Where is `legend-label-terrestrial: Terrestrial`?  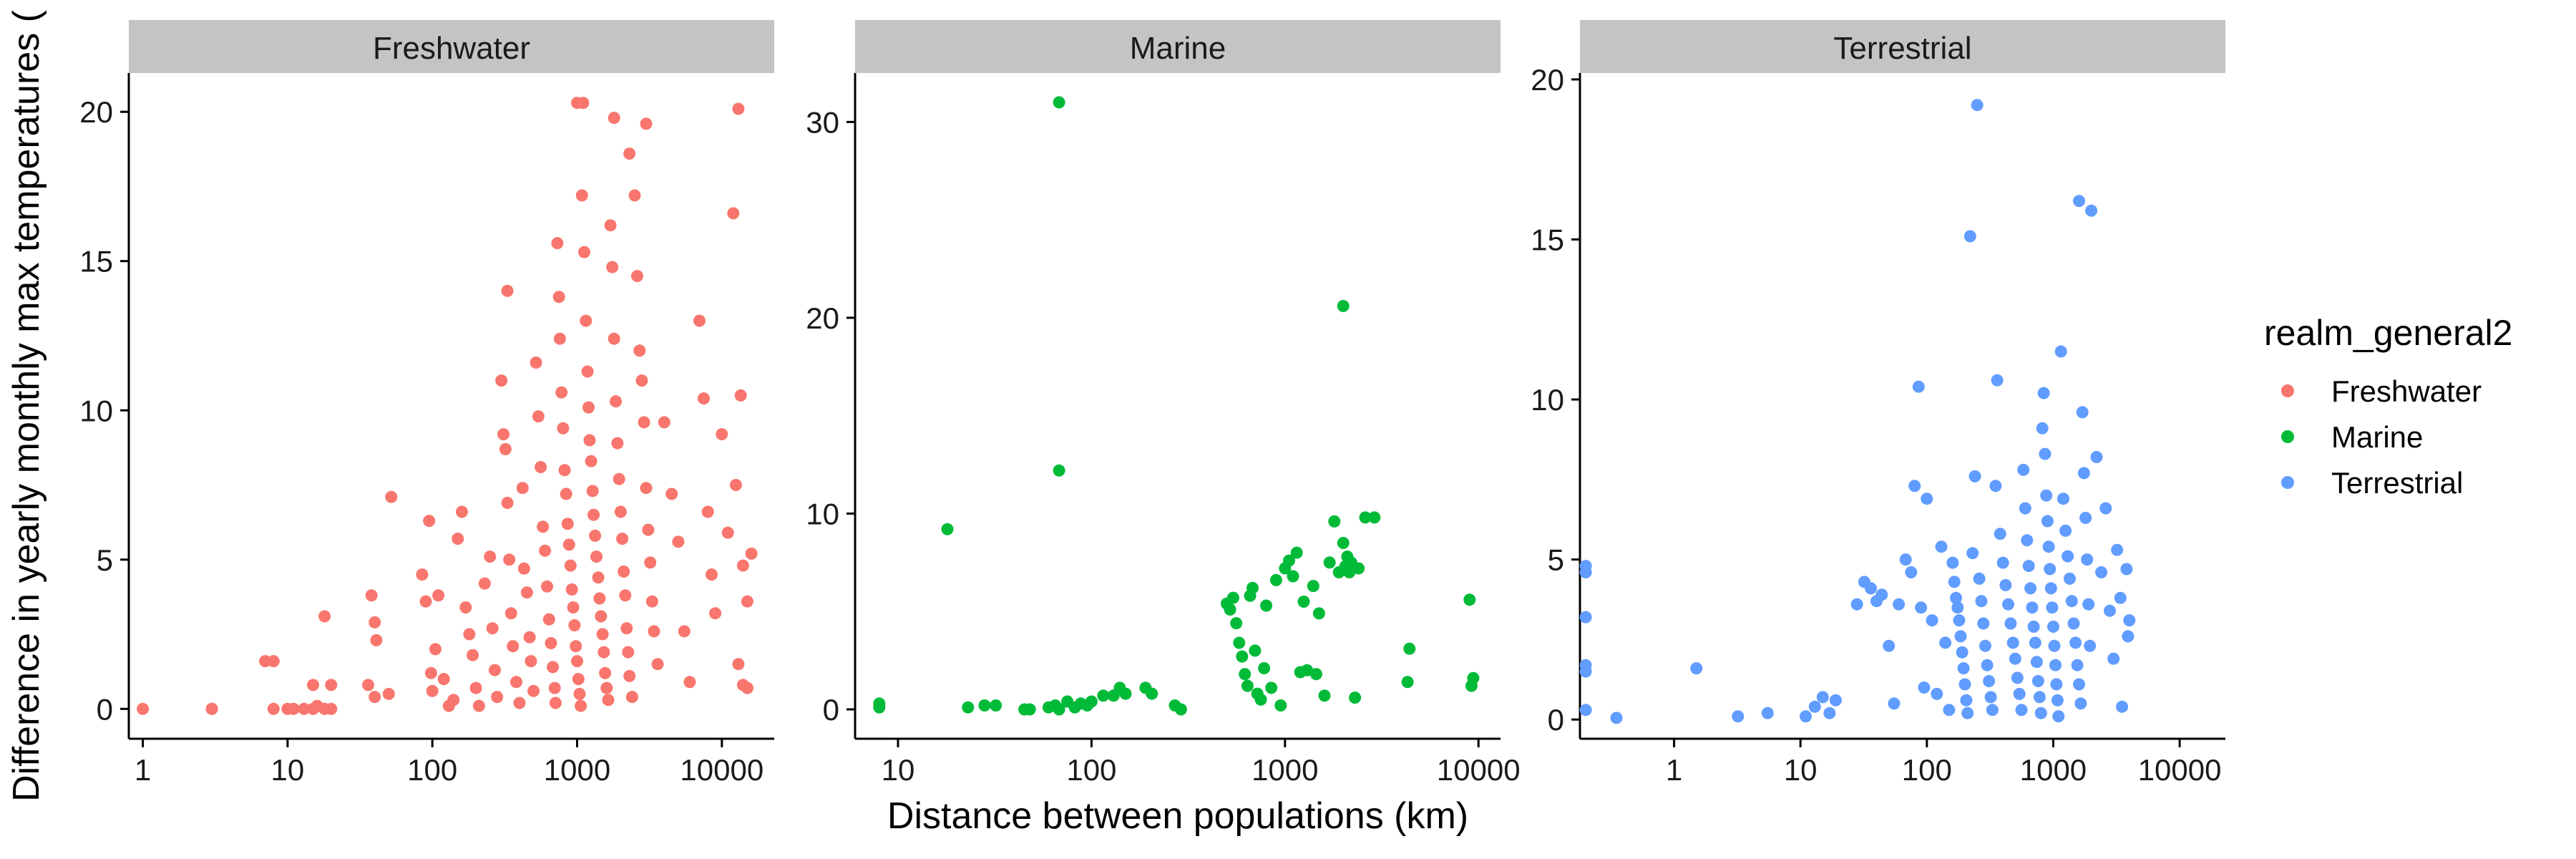 legend-label-terrestrial: Terrestrial is located at coordinates (2397, 483).